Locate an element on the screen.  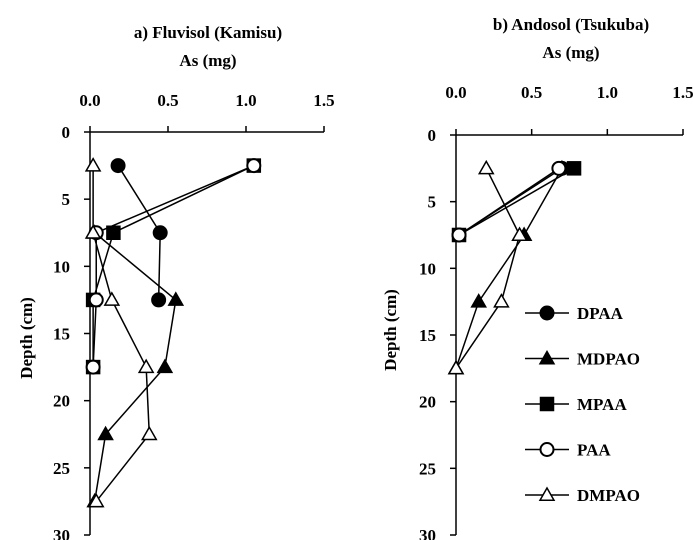
series-line-mdpao is located at coordinates (509, 268).